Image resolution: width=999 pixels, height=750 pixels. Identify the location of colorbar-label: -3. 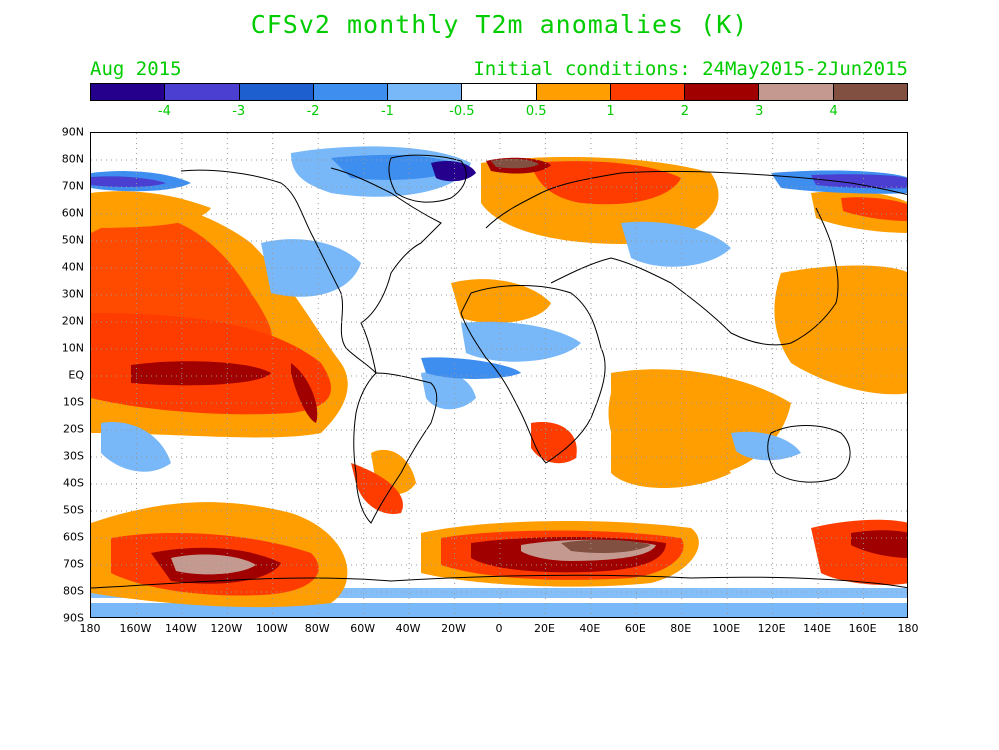
(239, 111).